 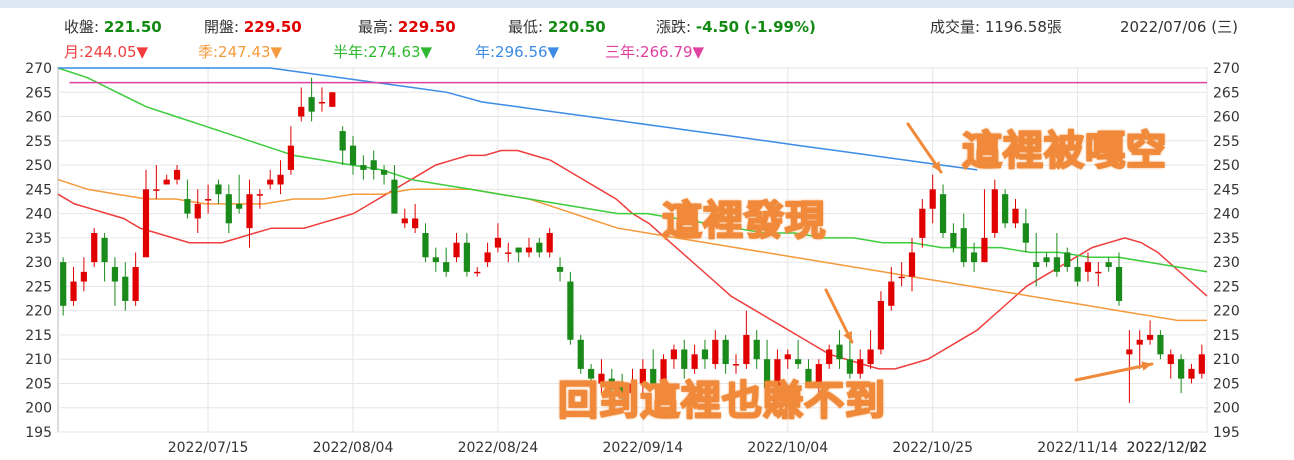 I want to click on change-value: -4.50, so click(x=717, y=27).